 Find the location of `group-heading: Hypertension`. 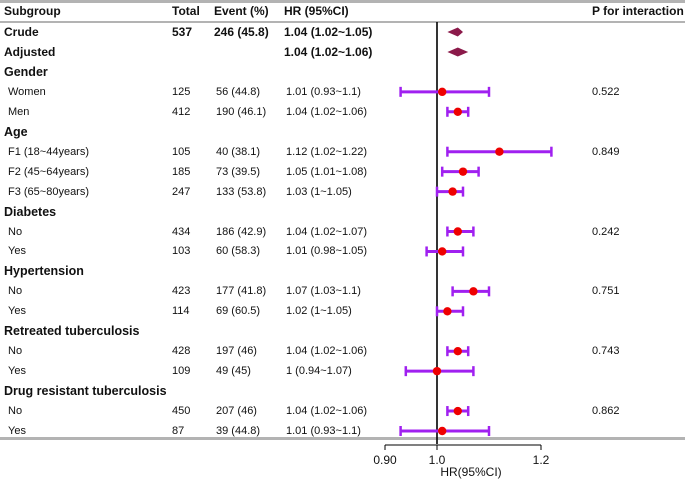

group-heading: Hypertension is located at coordinates (44, 271).